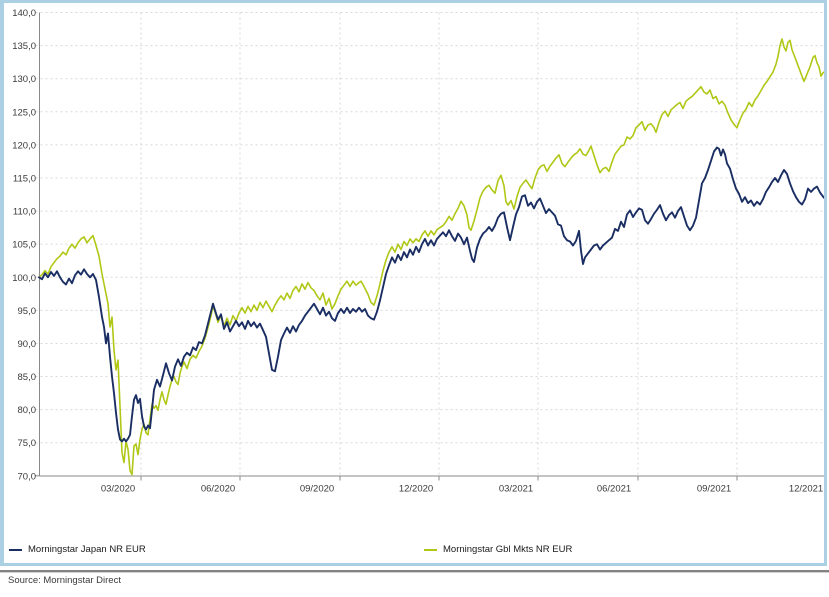 This screenshot has width=829, height=597. Describe the element at coordinates (87, 549) in the screenshot. I see `legend-label-japan: Morningstar Japan NR EUR` at that location.